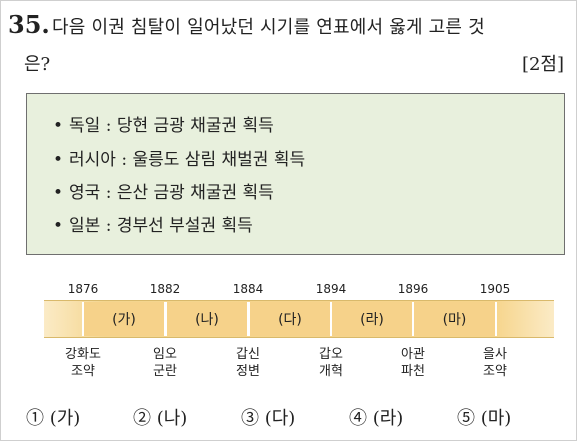 The image size is (577, 441). What do you see at coordinates (248, 363) in the screenshot?
I see `timeline-event-3: 갑신 정변` at bounding box center [248, 363].